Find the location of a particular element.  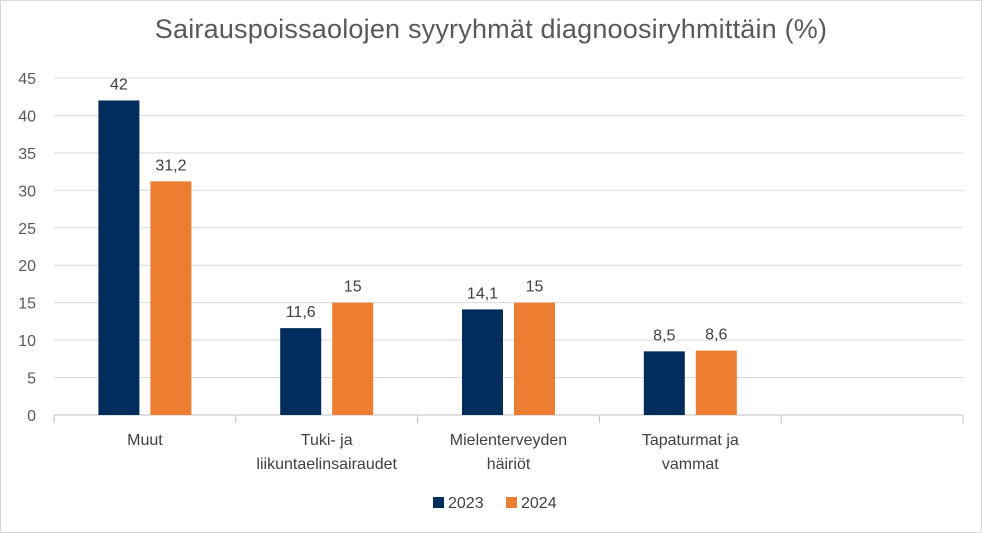

y-tick-label: 0 is located at coordinates (31, 416).